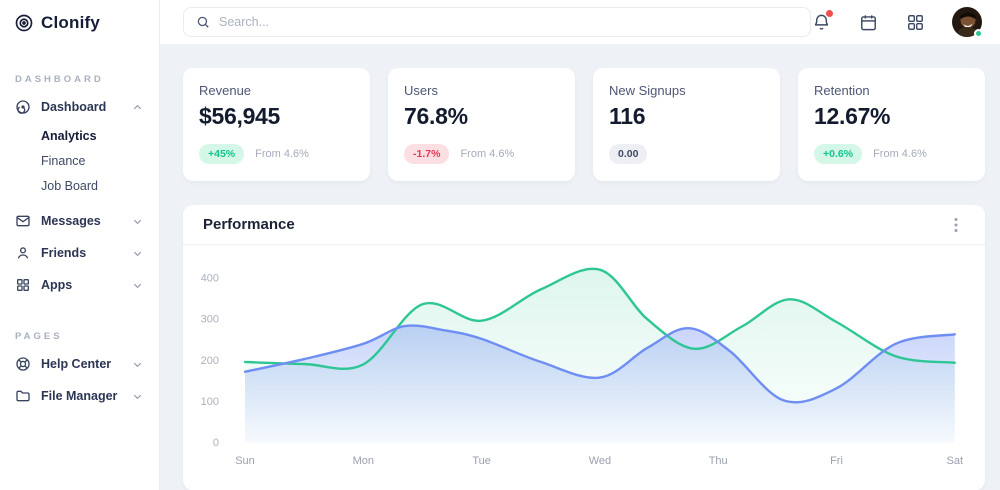 This screenshot has height=490, width=1000. What do you see at coordinates (955, 461) in the screenshot?
I see `svg-text: Sat` at bounding box center [955, 461].